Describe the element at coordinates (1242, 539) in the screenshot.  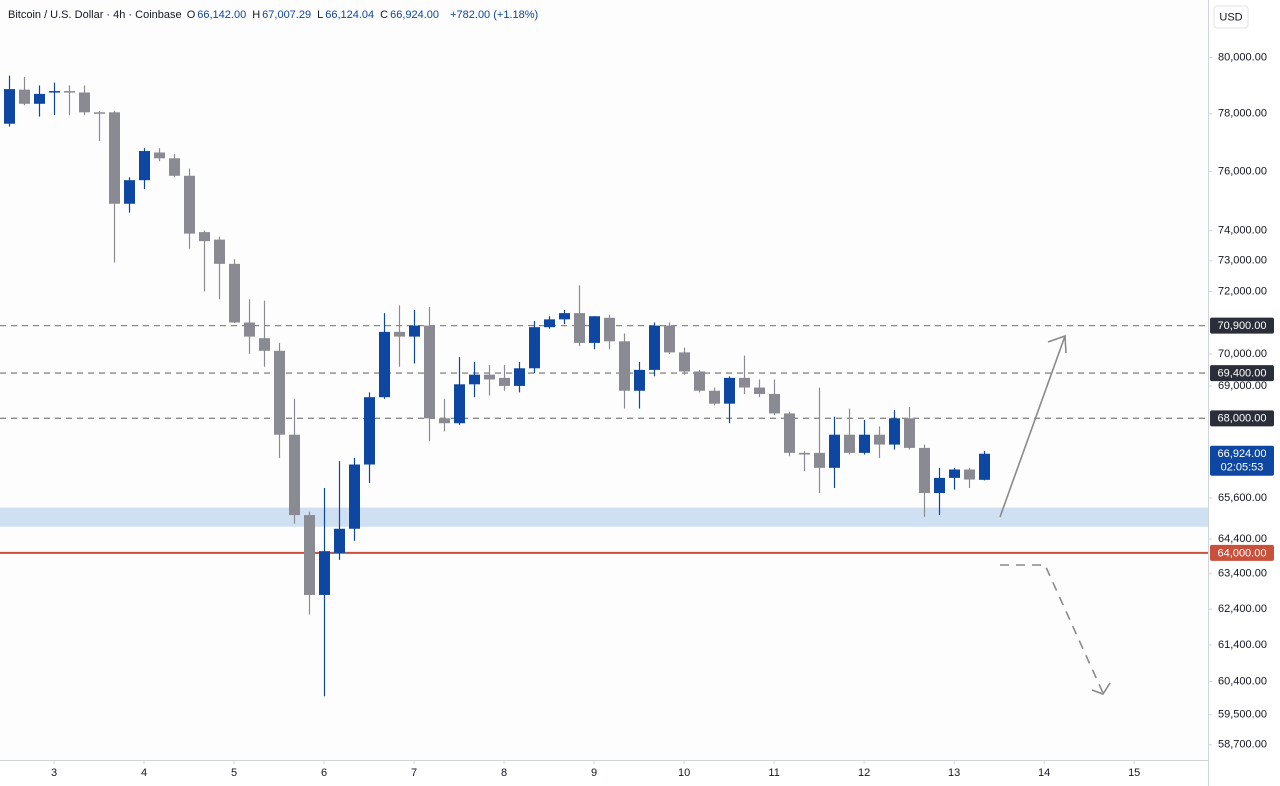
I see `y-tick-label: 64,400.00` at that location.